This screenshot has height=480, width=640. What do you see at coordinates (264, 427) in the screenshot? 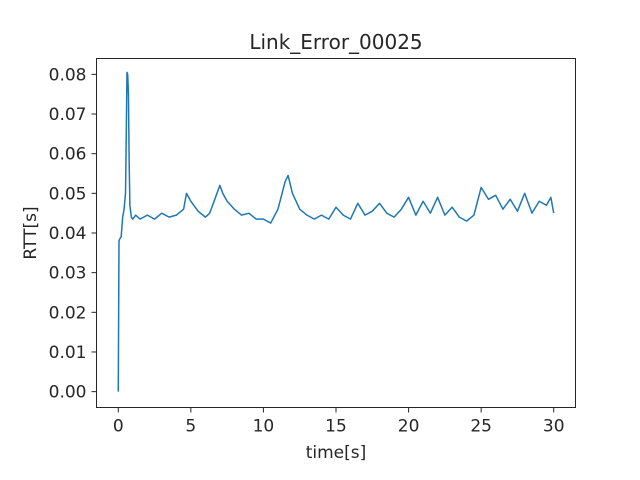
I see `x-tick-label: 10` at bounding box center [264, 427].